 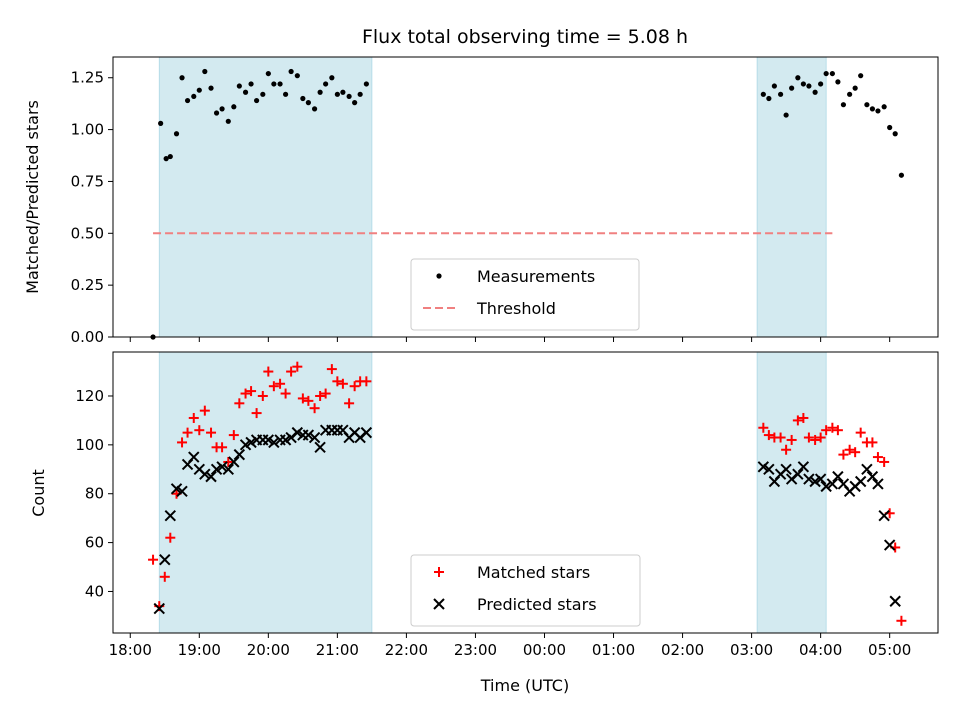 What do you see at coordinates (751, 650) in the screenshot?
I see `x-tick-label: 03:00` at bounding box center [751, 650].